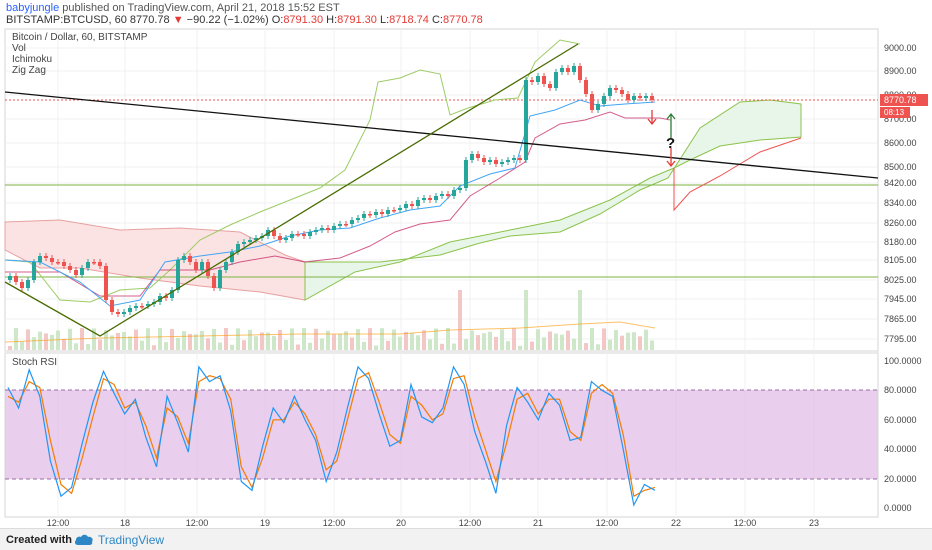 This screenshot has width=932, height=550. Describe the element at coordinates (33, 8) in the screenshot. I see `author-link: babyjungle` at that location.